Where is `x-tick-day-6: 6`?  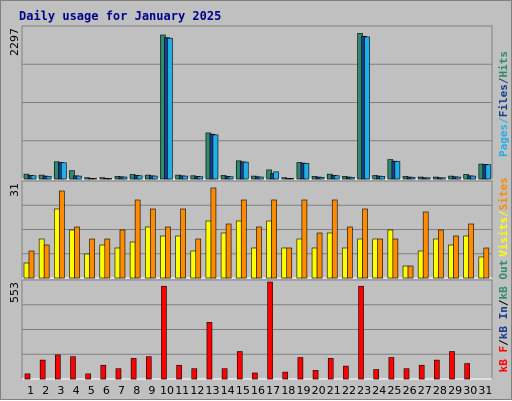 x-tick-day-6: 6 is located at coordinates (106, 390).